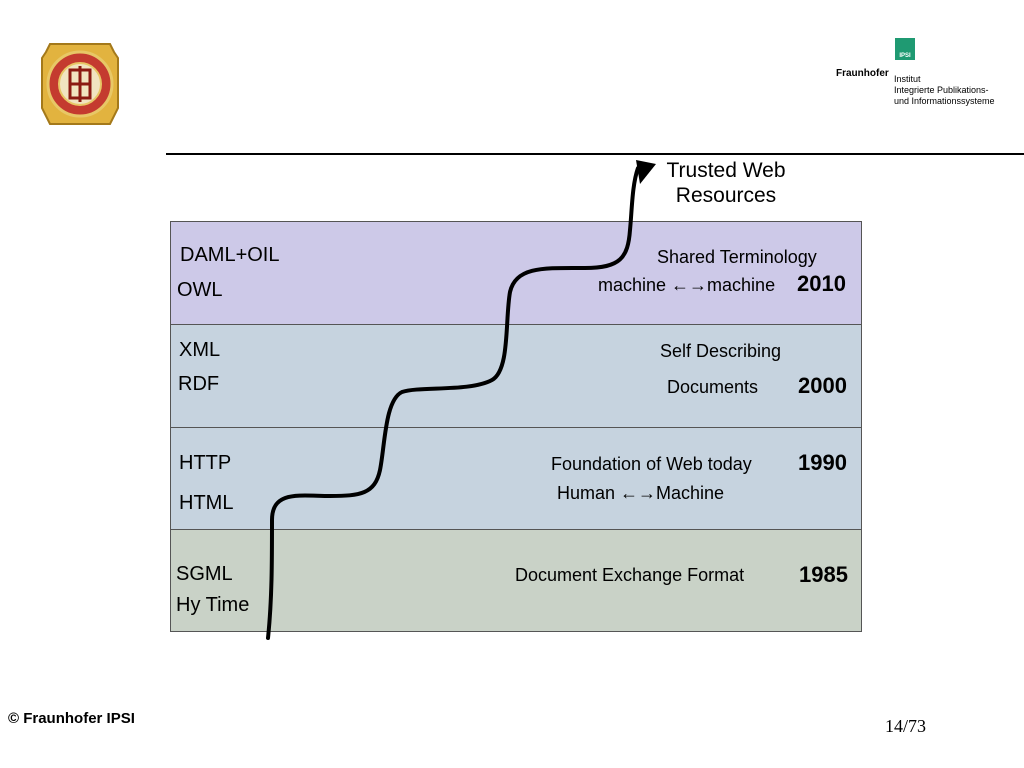  Describe the element at coordinates (230, 255) in the screenshot. I see `tech-label: DAML+OIL` at that location.